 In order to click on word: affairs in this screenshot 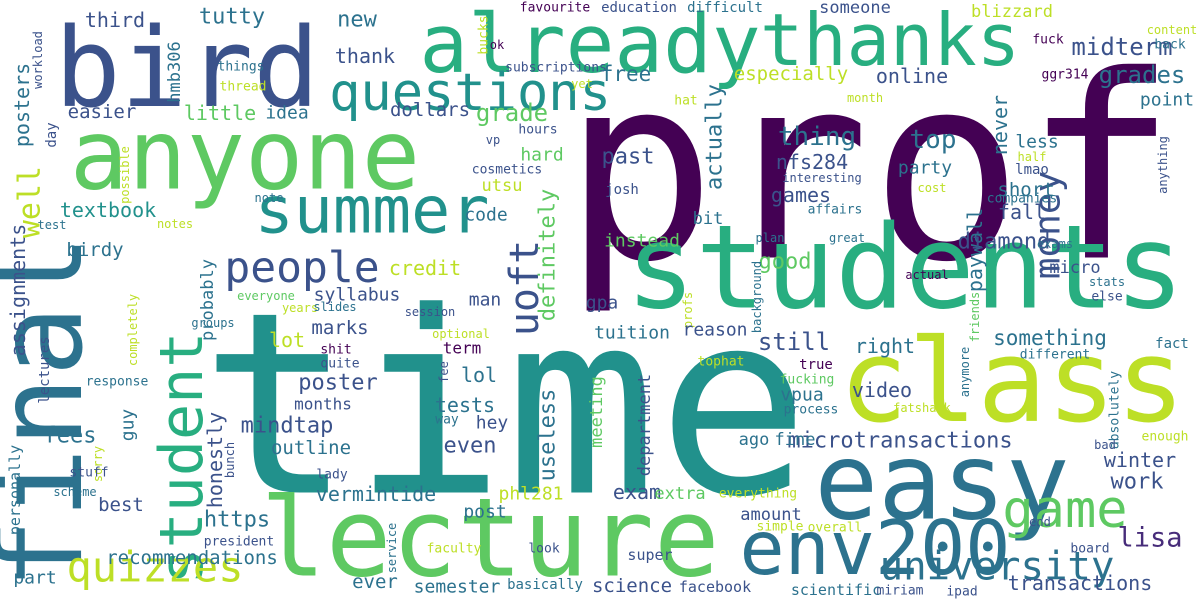, I will do `click(835, 210)`.